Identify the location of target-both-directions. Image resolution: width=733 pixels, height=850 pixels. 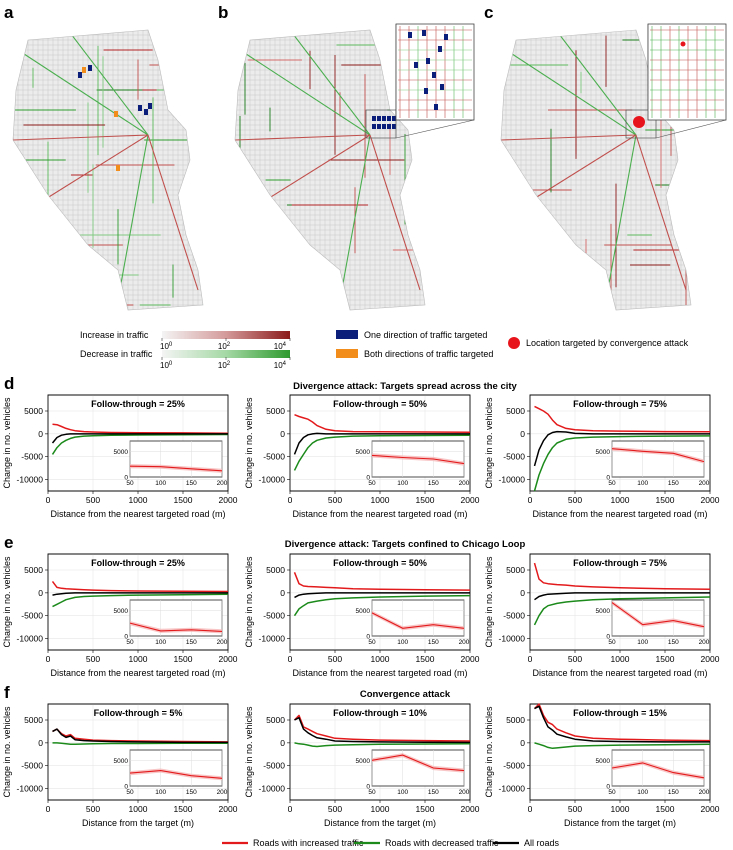
(118, 168).